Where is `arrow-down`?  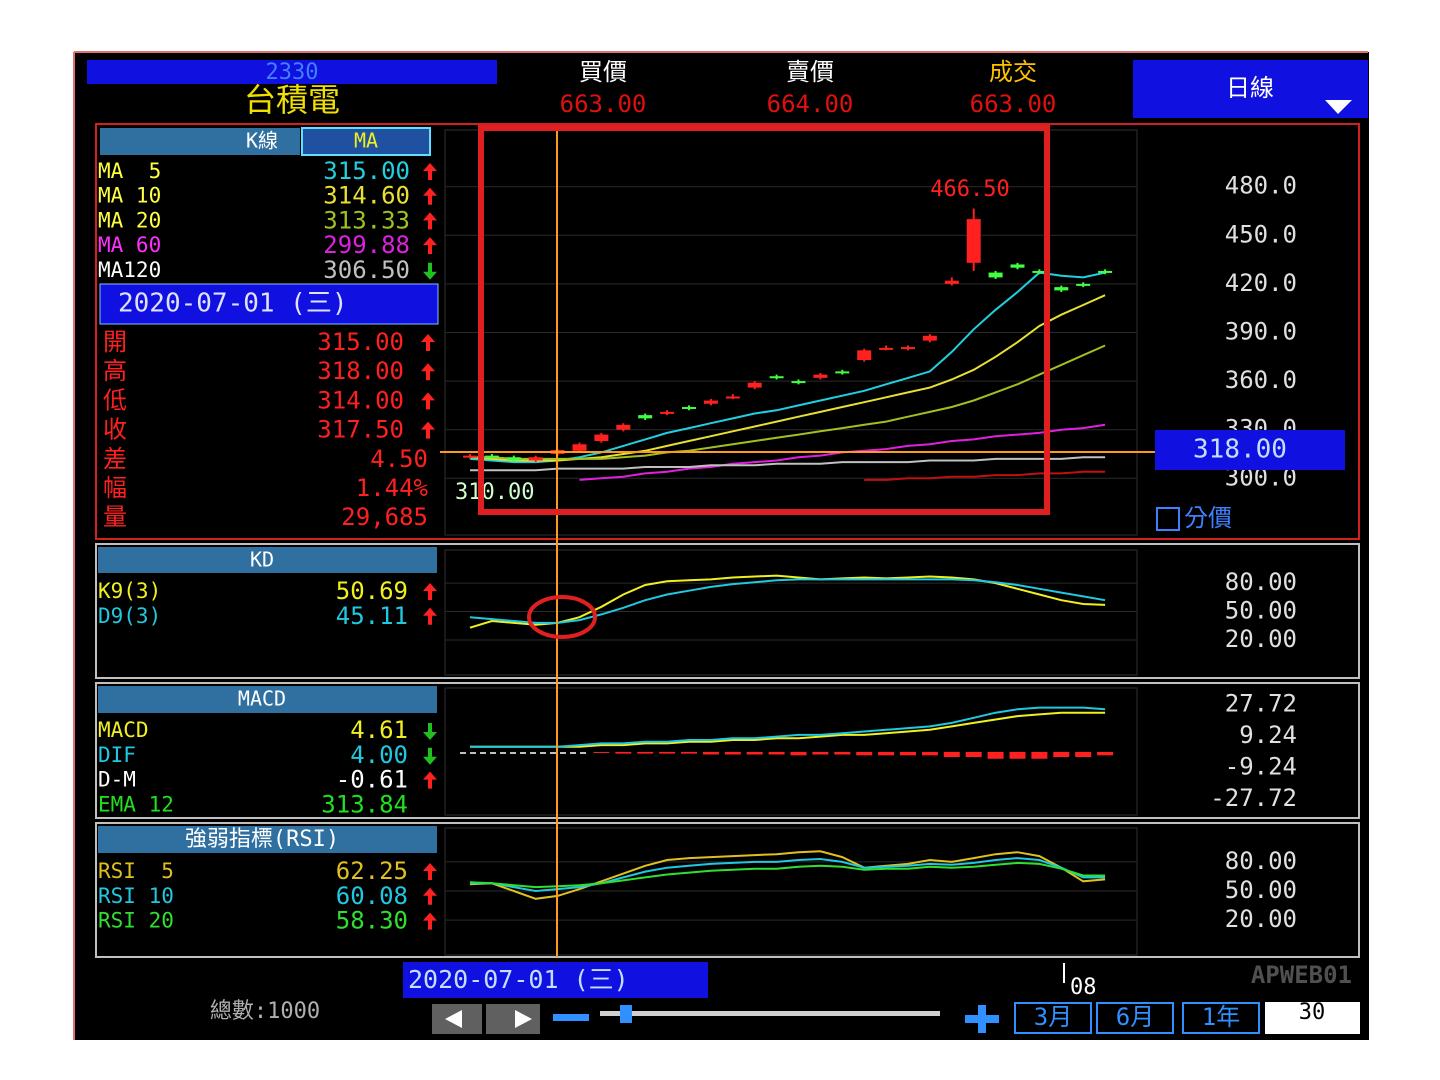 arrow-down is located at coordinates (430, 271).